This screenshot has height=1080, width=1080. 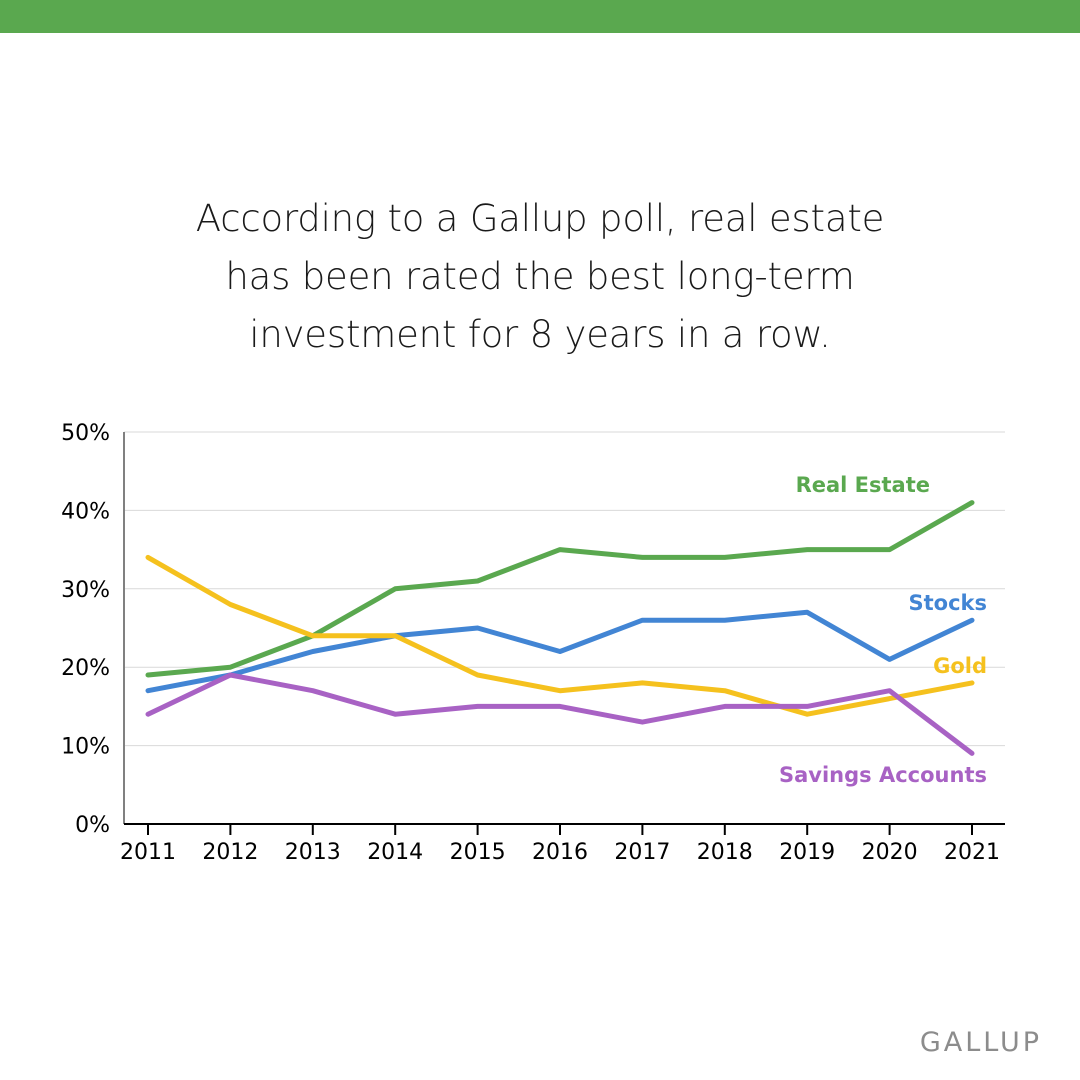 What do you see at coordinates (478, 852) in the screenshot?
I see `x-axis-tick-label: 2015` at bounding box center [478, 852].